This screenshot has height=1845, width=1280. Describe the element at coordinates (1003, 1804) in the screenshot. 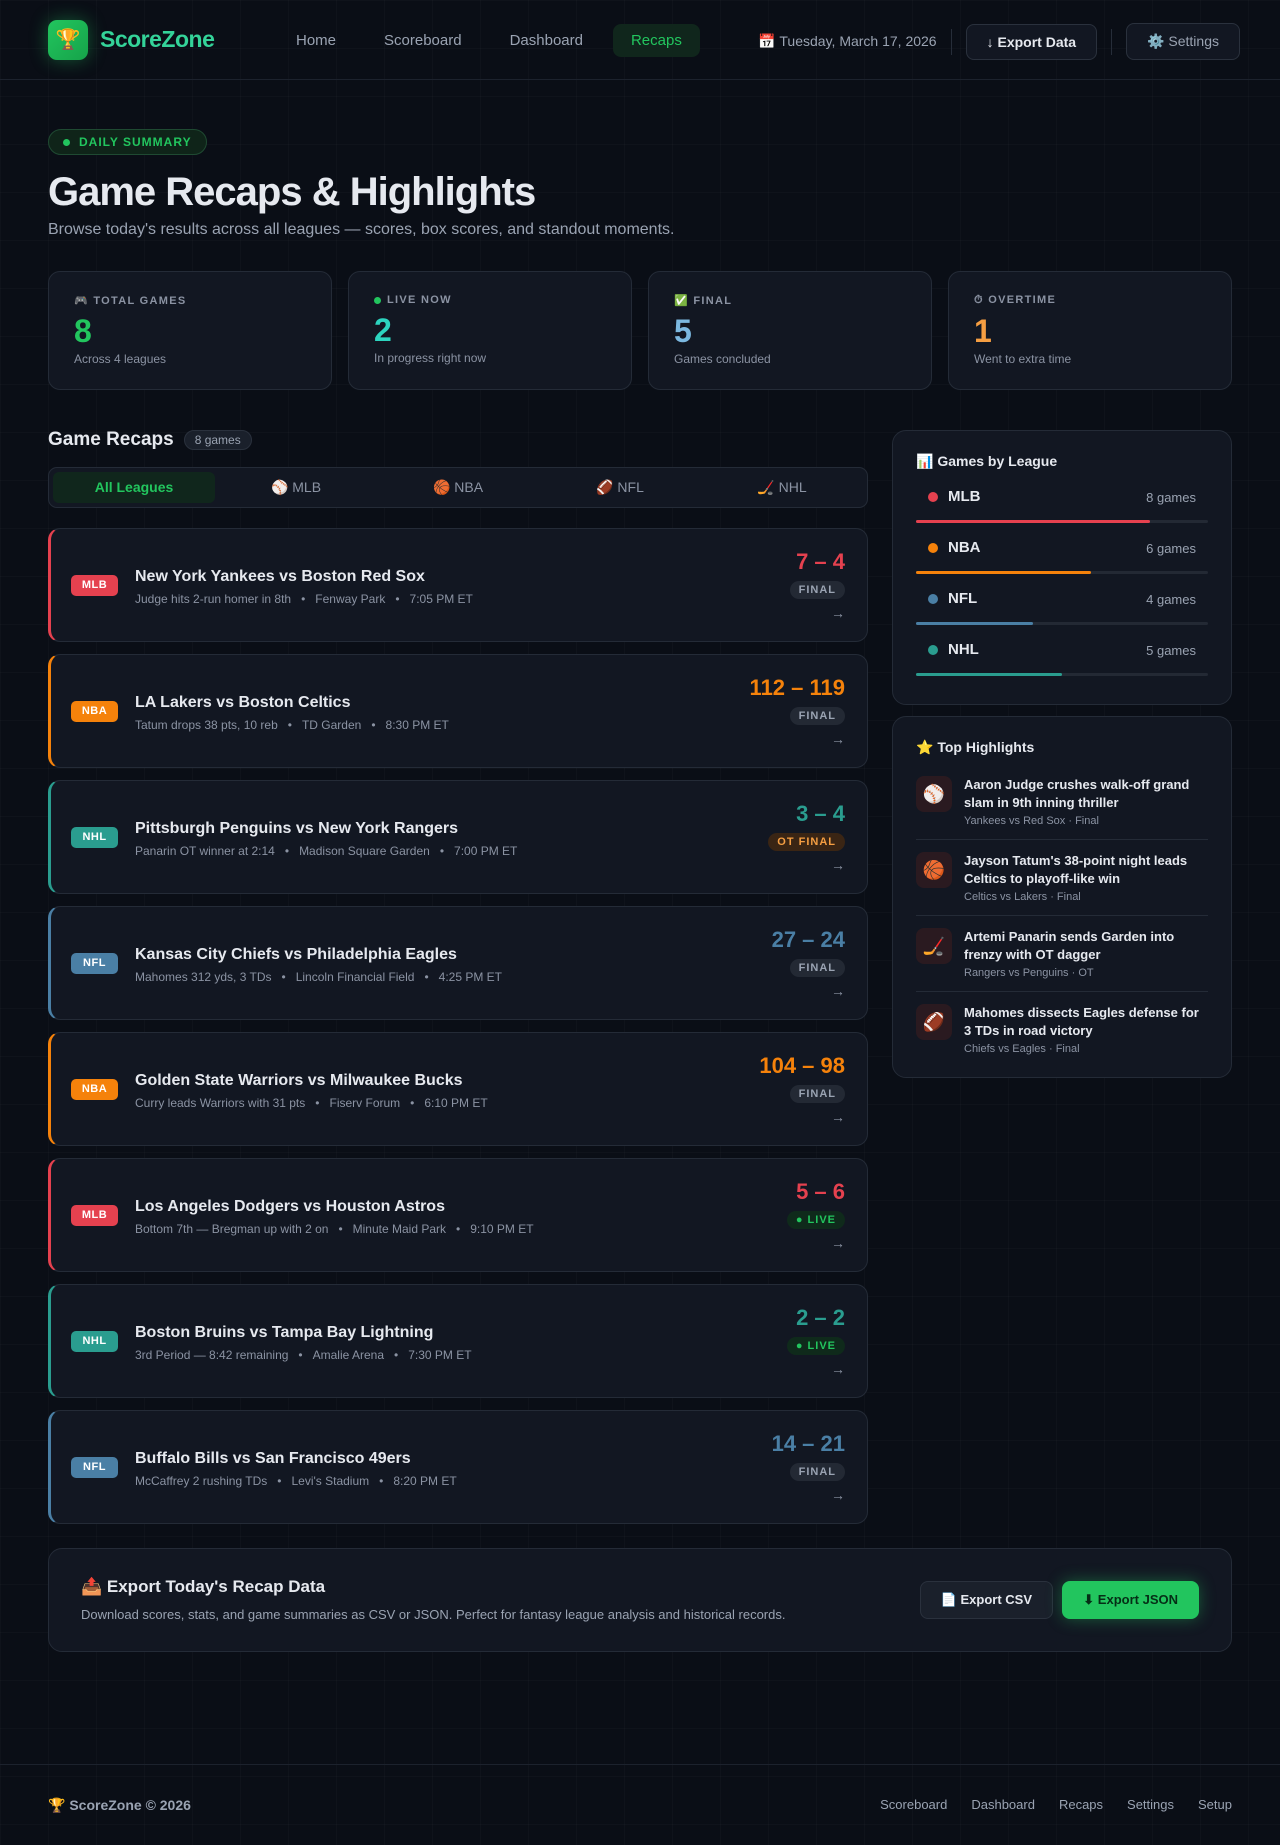

I see `footer-link: Dashboard` at that location.